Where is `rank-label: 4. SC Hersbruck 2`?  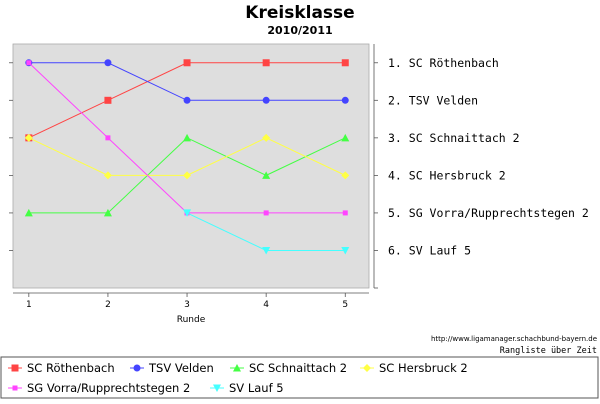 rank-label: 4. SC Hersbruck 2 is located at coordinates (447, 175).